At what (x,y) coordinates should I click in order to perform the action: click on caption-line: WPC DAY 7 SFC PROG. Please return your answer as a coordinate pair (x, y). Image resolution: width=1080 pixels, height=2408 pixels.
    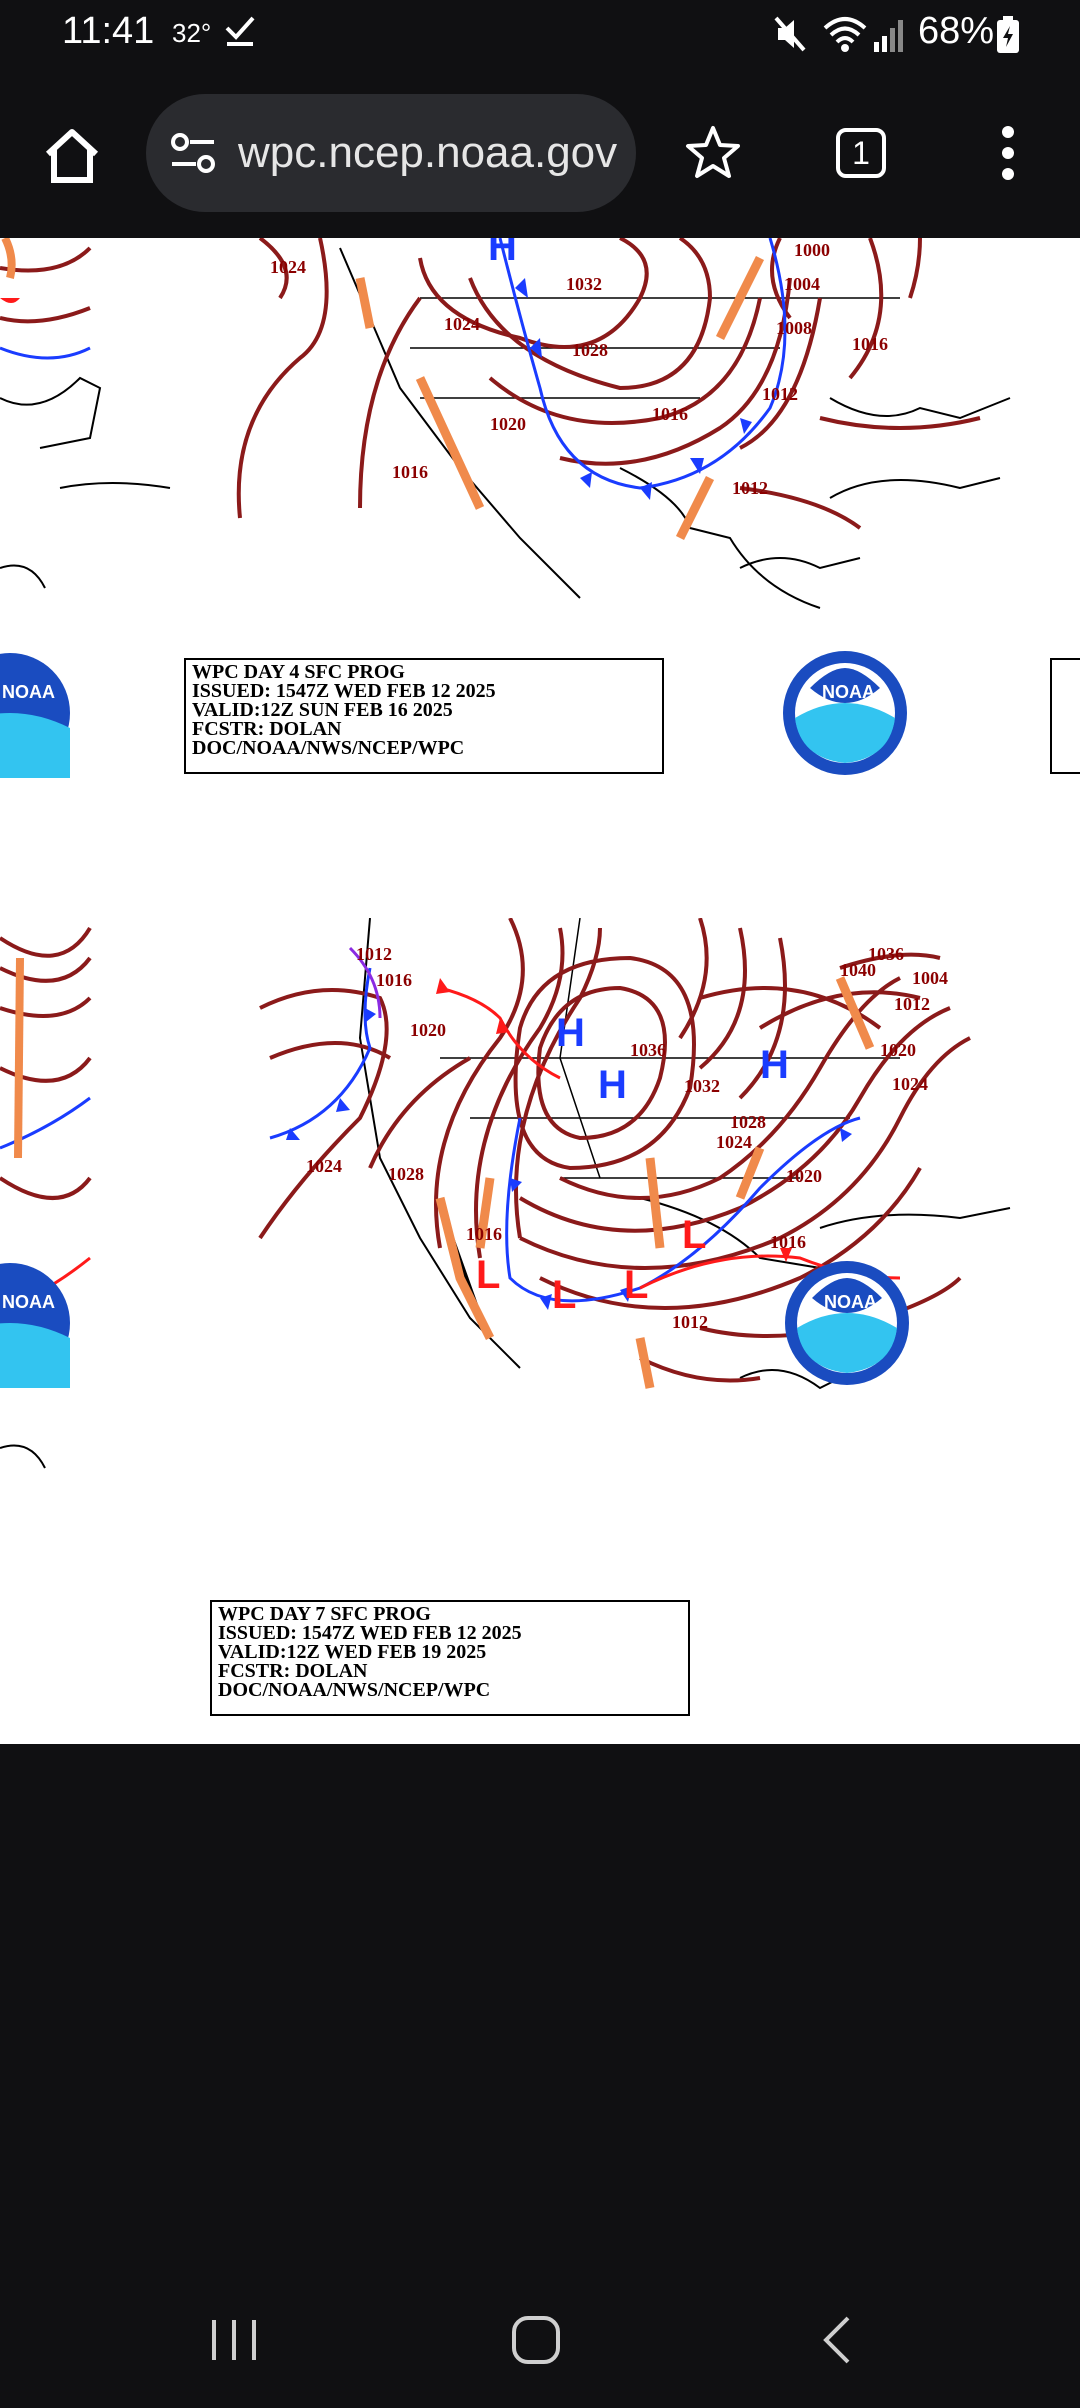
    Looking at the image, I should click on (324, 1614).